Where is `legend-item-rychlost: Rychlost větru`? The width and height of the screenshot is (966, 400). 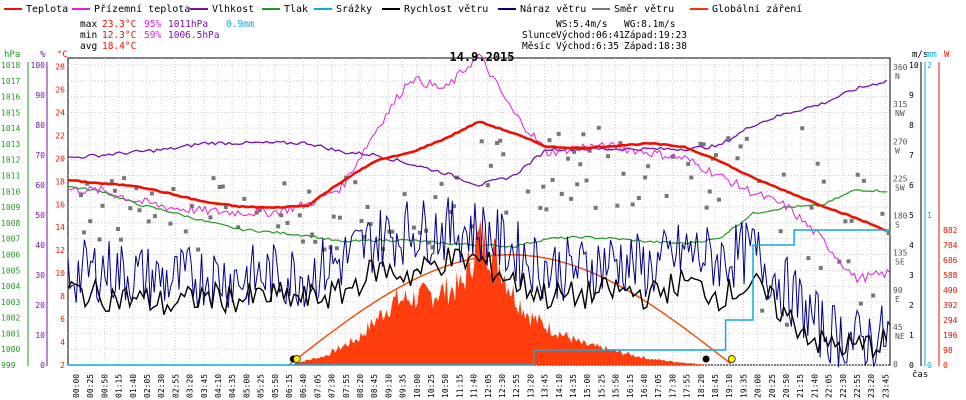
legend-item-rychlost: Rychlost větru is located at coordinates (435, 9).